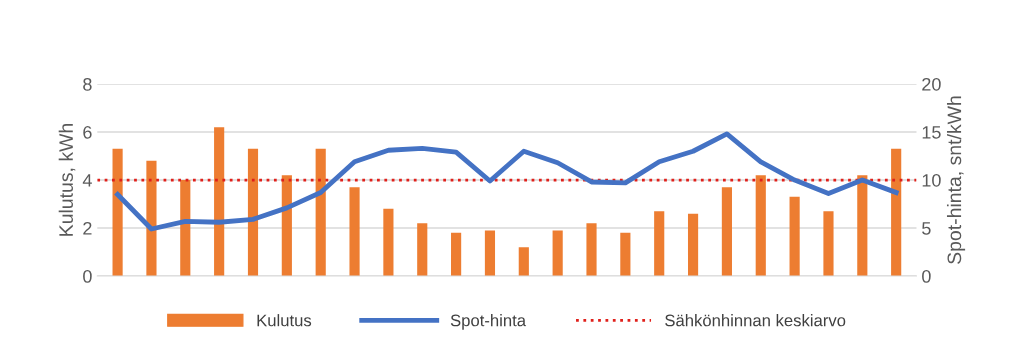 The image size is (1024, 353). I want to click on y2-tick-label: 10, so click(931, 180).